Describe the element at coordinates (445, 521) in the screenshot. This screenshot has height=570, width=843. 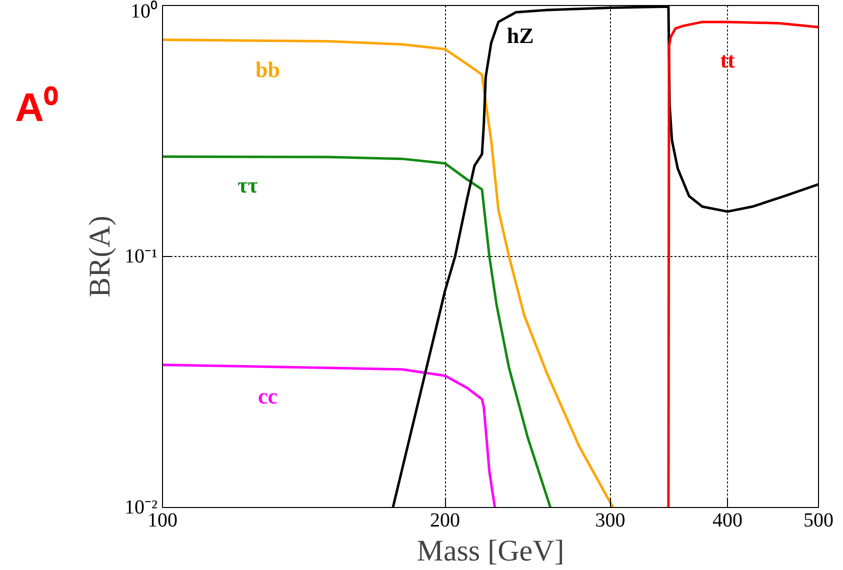
I see `x-tick-label: 200` at that location.